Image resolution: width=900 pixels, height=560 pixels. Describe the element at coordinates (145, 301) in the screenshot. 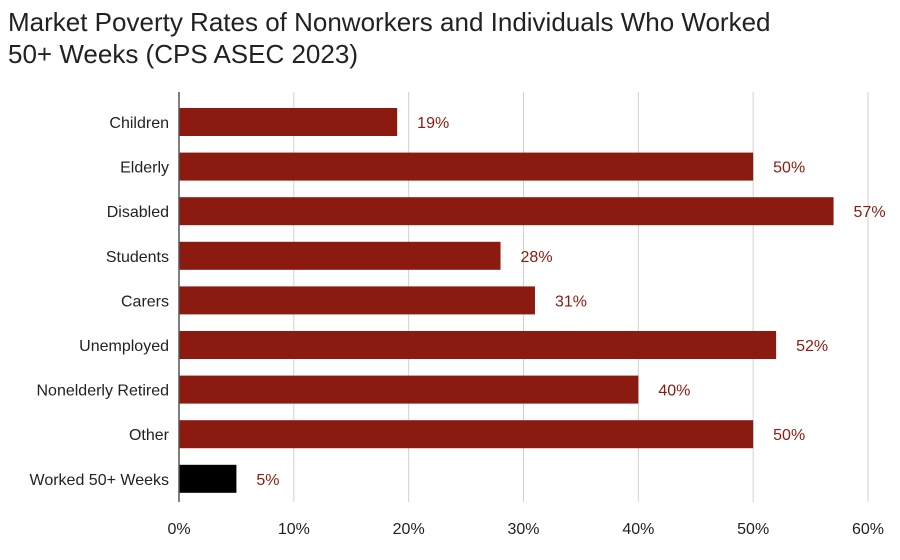

I see `category-label: Carers` at that location.